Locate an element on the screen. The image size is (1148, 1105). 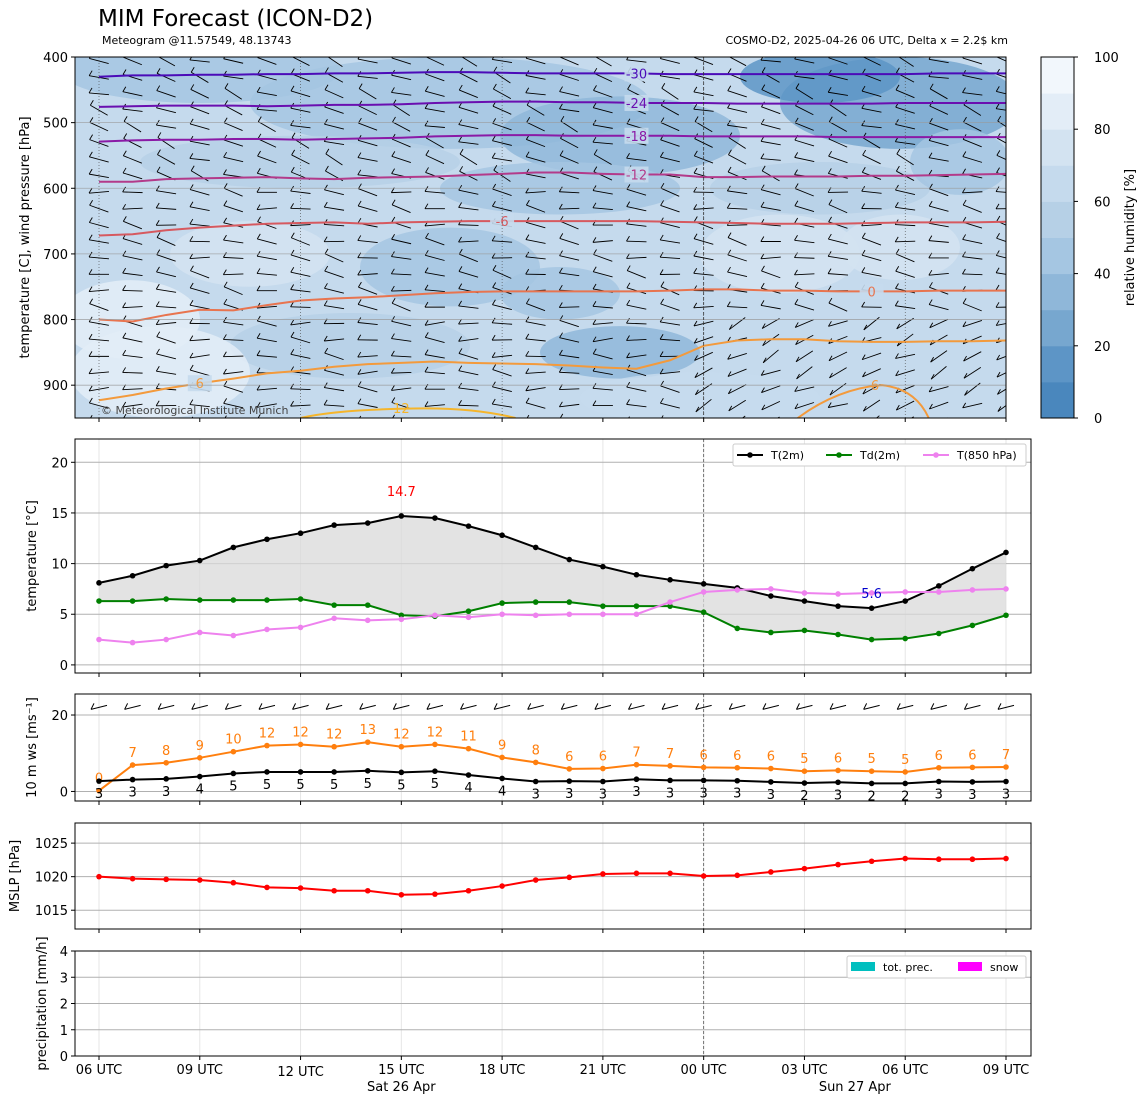
mslp-ytick-label: 1015 is located at coordinates (51, 911).